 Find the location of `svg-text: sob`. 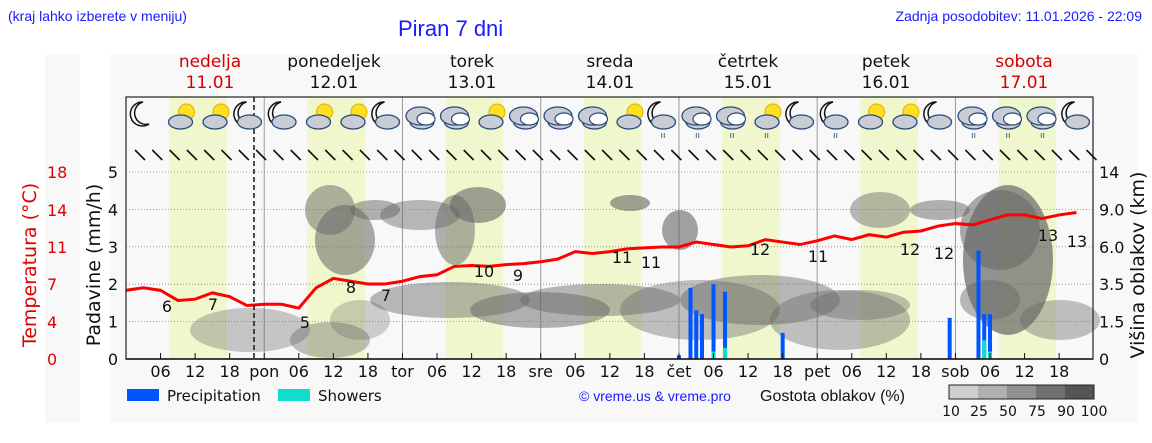

svg-text: sob is located at coordinates (955, 371).